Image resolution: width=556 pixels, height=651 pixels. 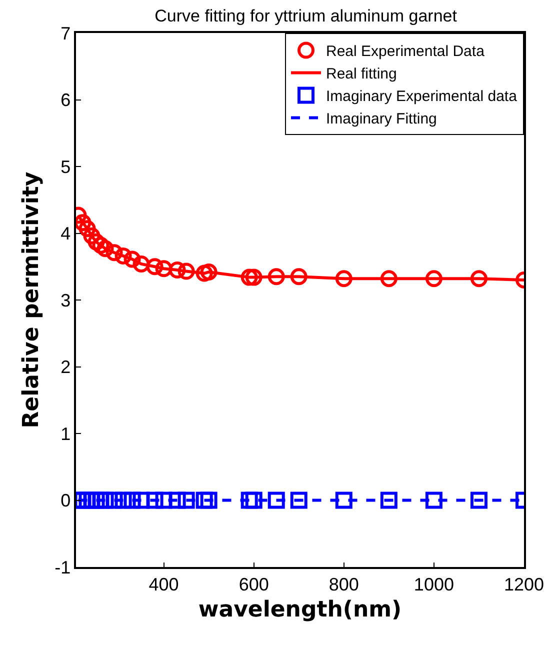 What do you see at coordinates (65, 500) in the screenshot?
I see `y-tick-label: 0` at bounding box center [65, 500].